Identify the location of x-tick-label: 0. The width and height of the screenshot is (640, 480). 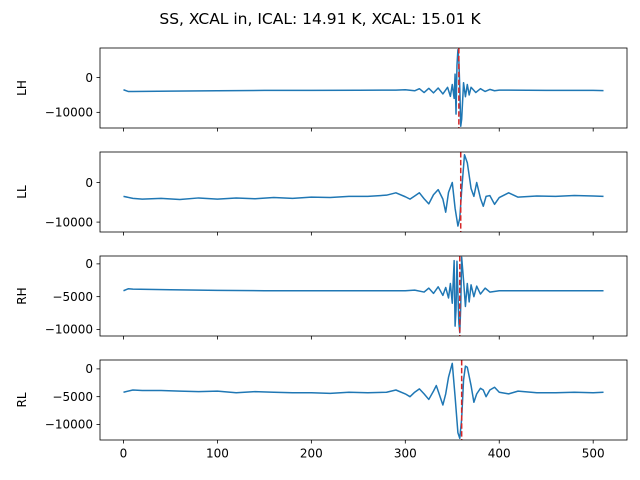
(124, 454).